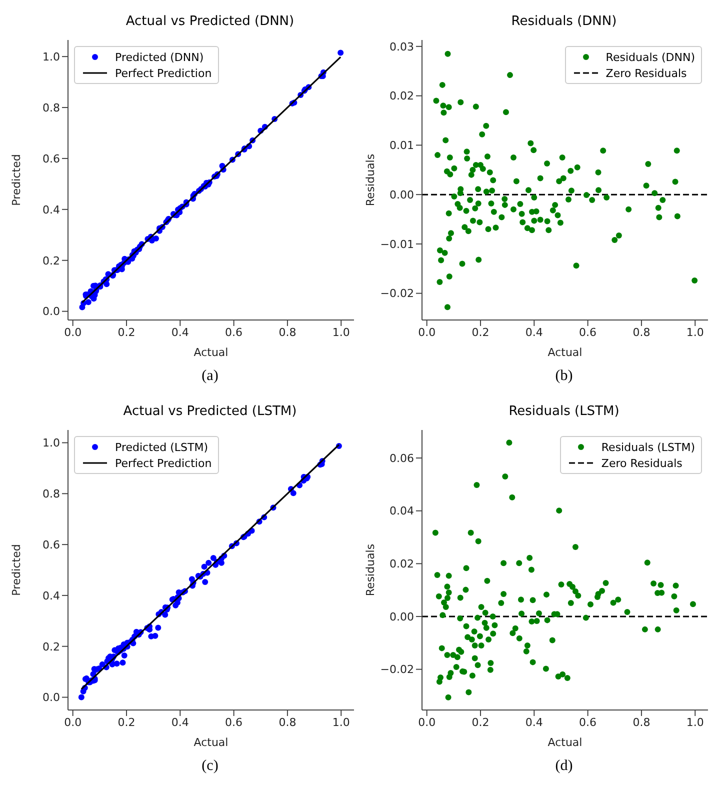  I want to click on chart-title: Actual vs Predicted (LSTM), so click(210, 412).